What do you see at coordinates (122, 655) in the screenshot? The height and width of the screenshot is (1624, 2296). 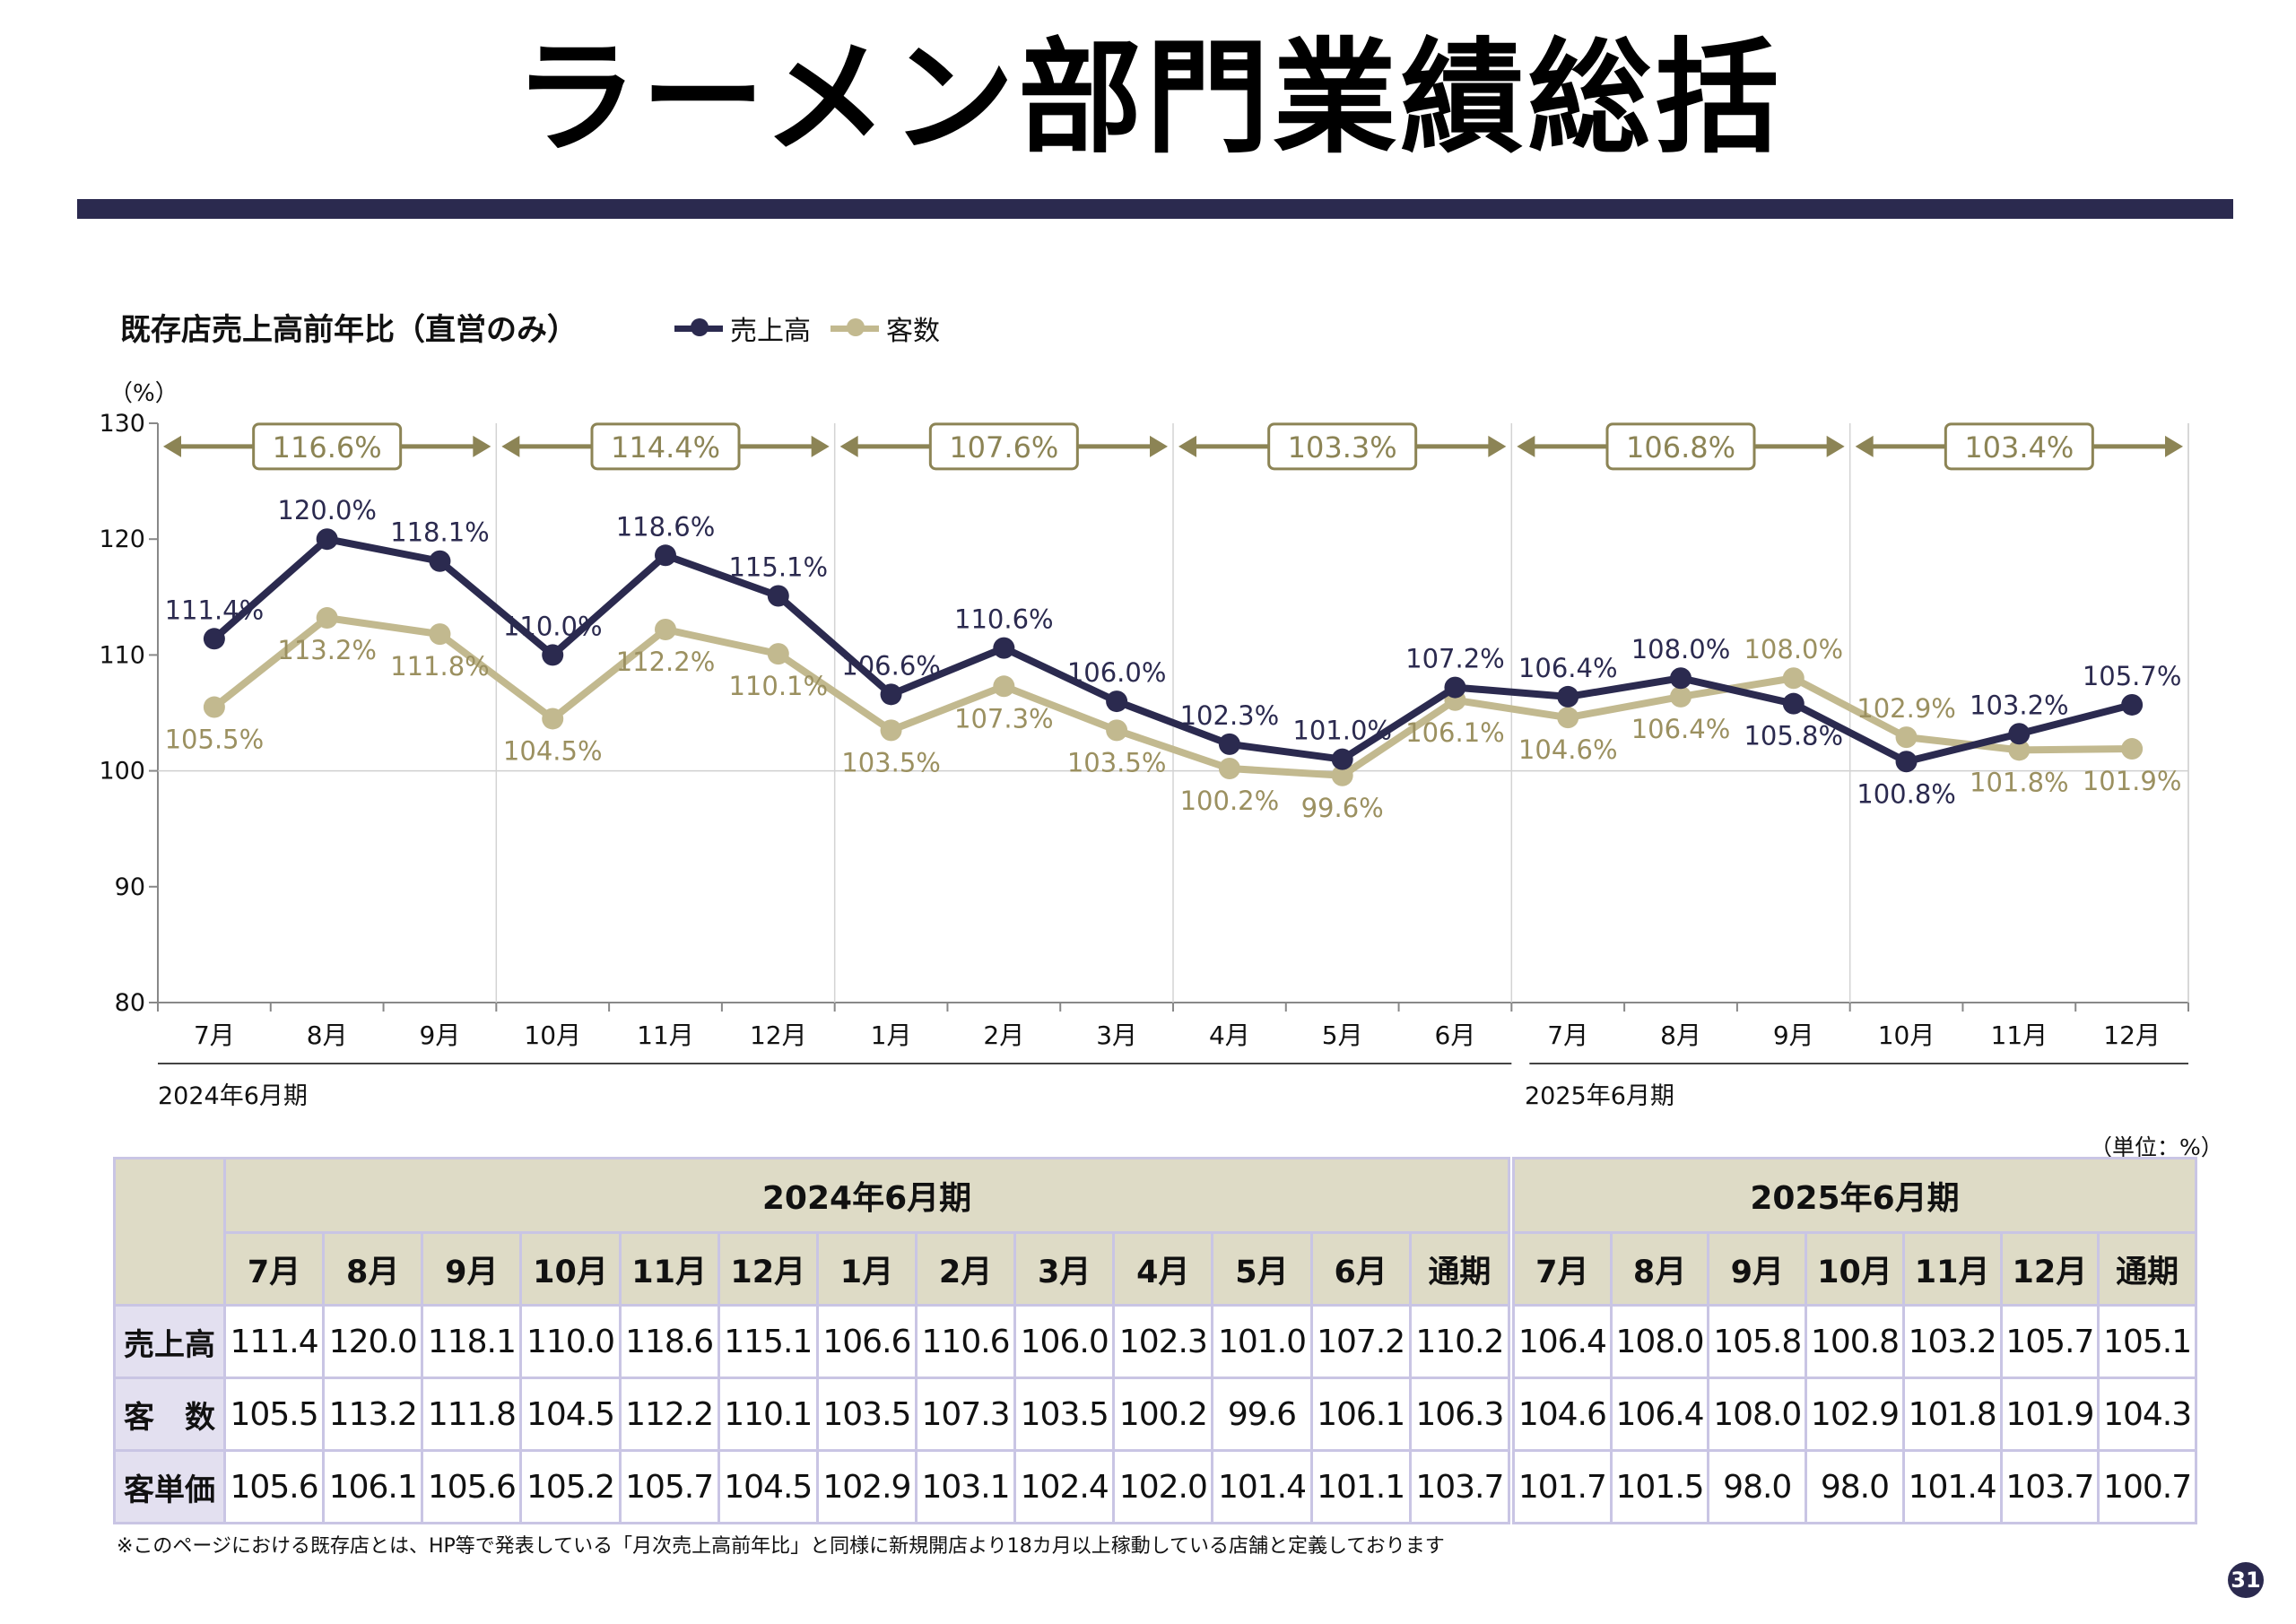 I see `y-tick-label: 110` at bounding box center [122, 655].